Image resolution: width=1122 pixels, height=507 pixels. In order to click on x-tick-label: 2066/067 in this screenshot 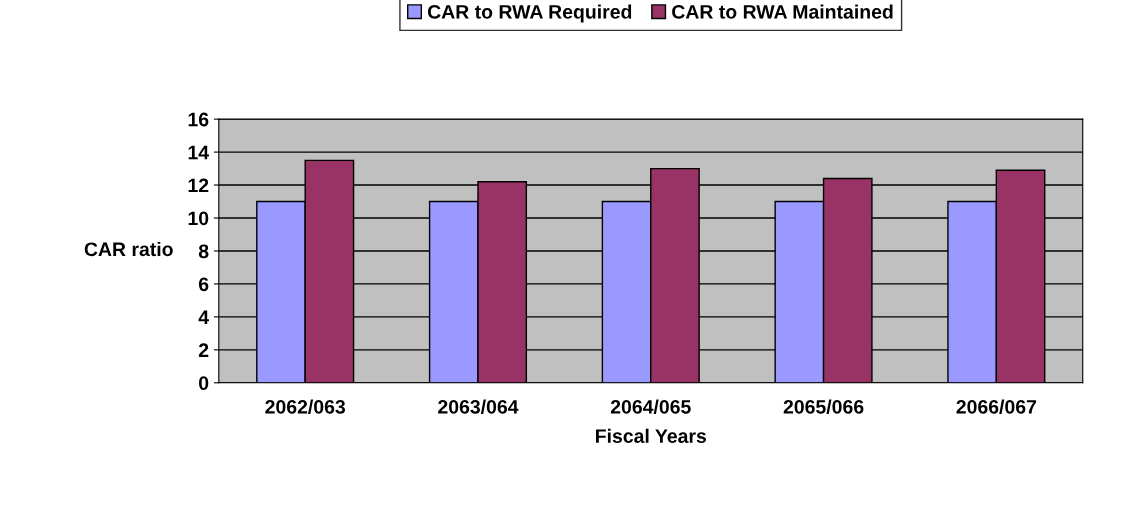, I will do `click(996, 406)`.